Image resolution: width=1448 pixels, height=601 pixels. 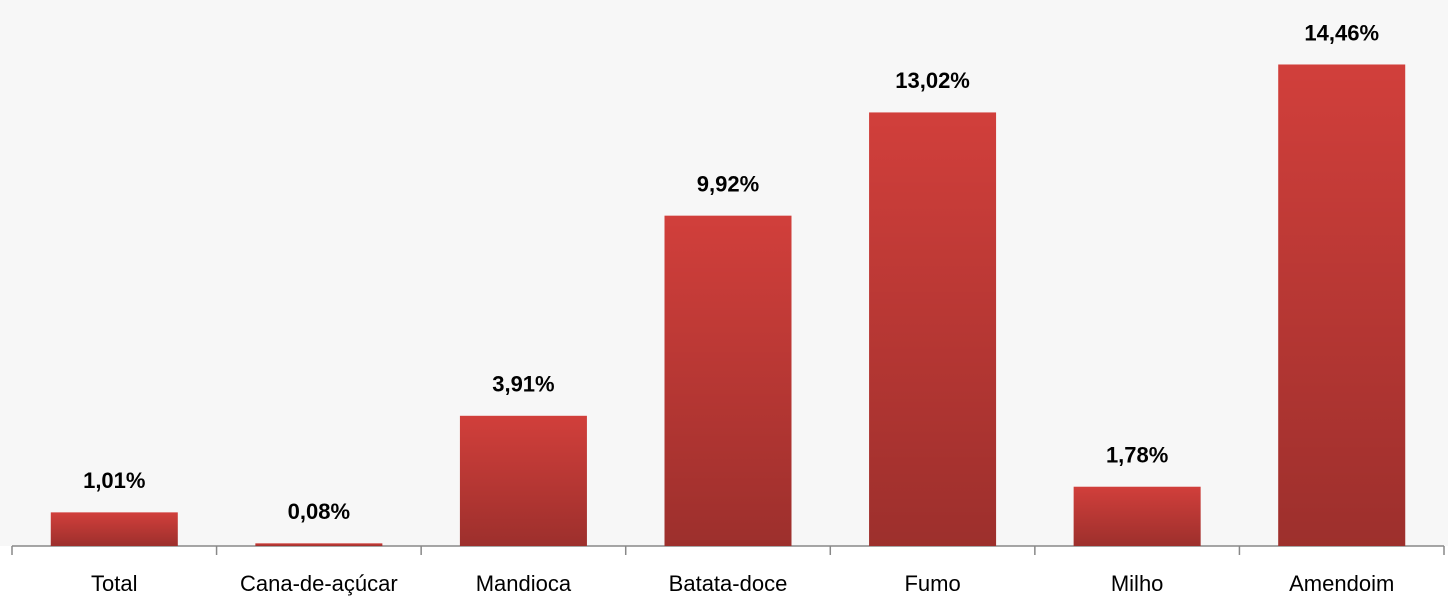 I want to click on x-tick-label: Batata-doce, so click(x=728, y=583).